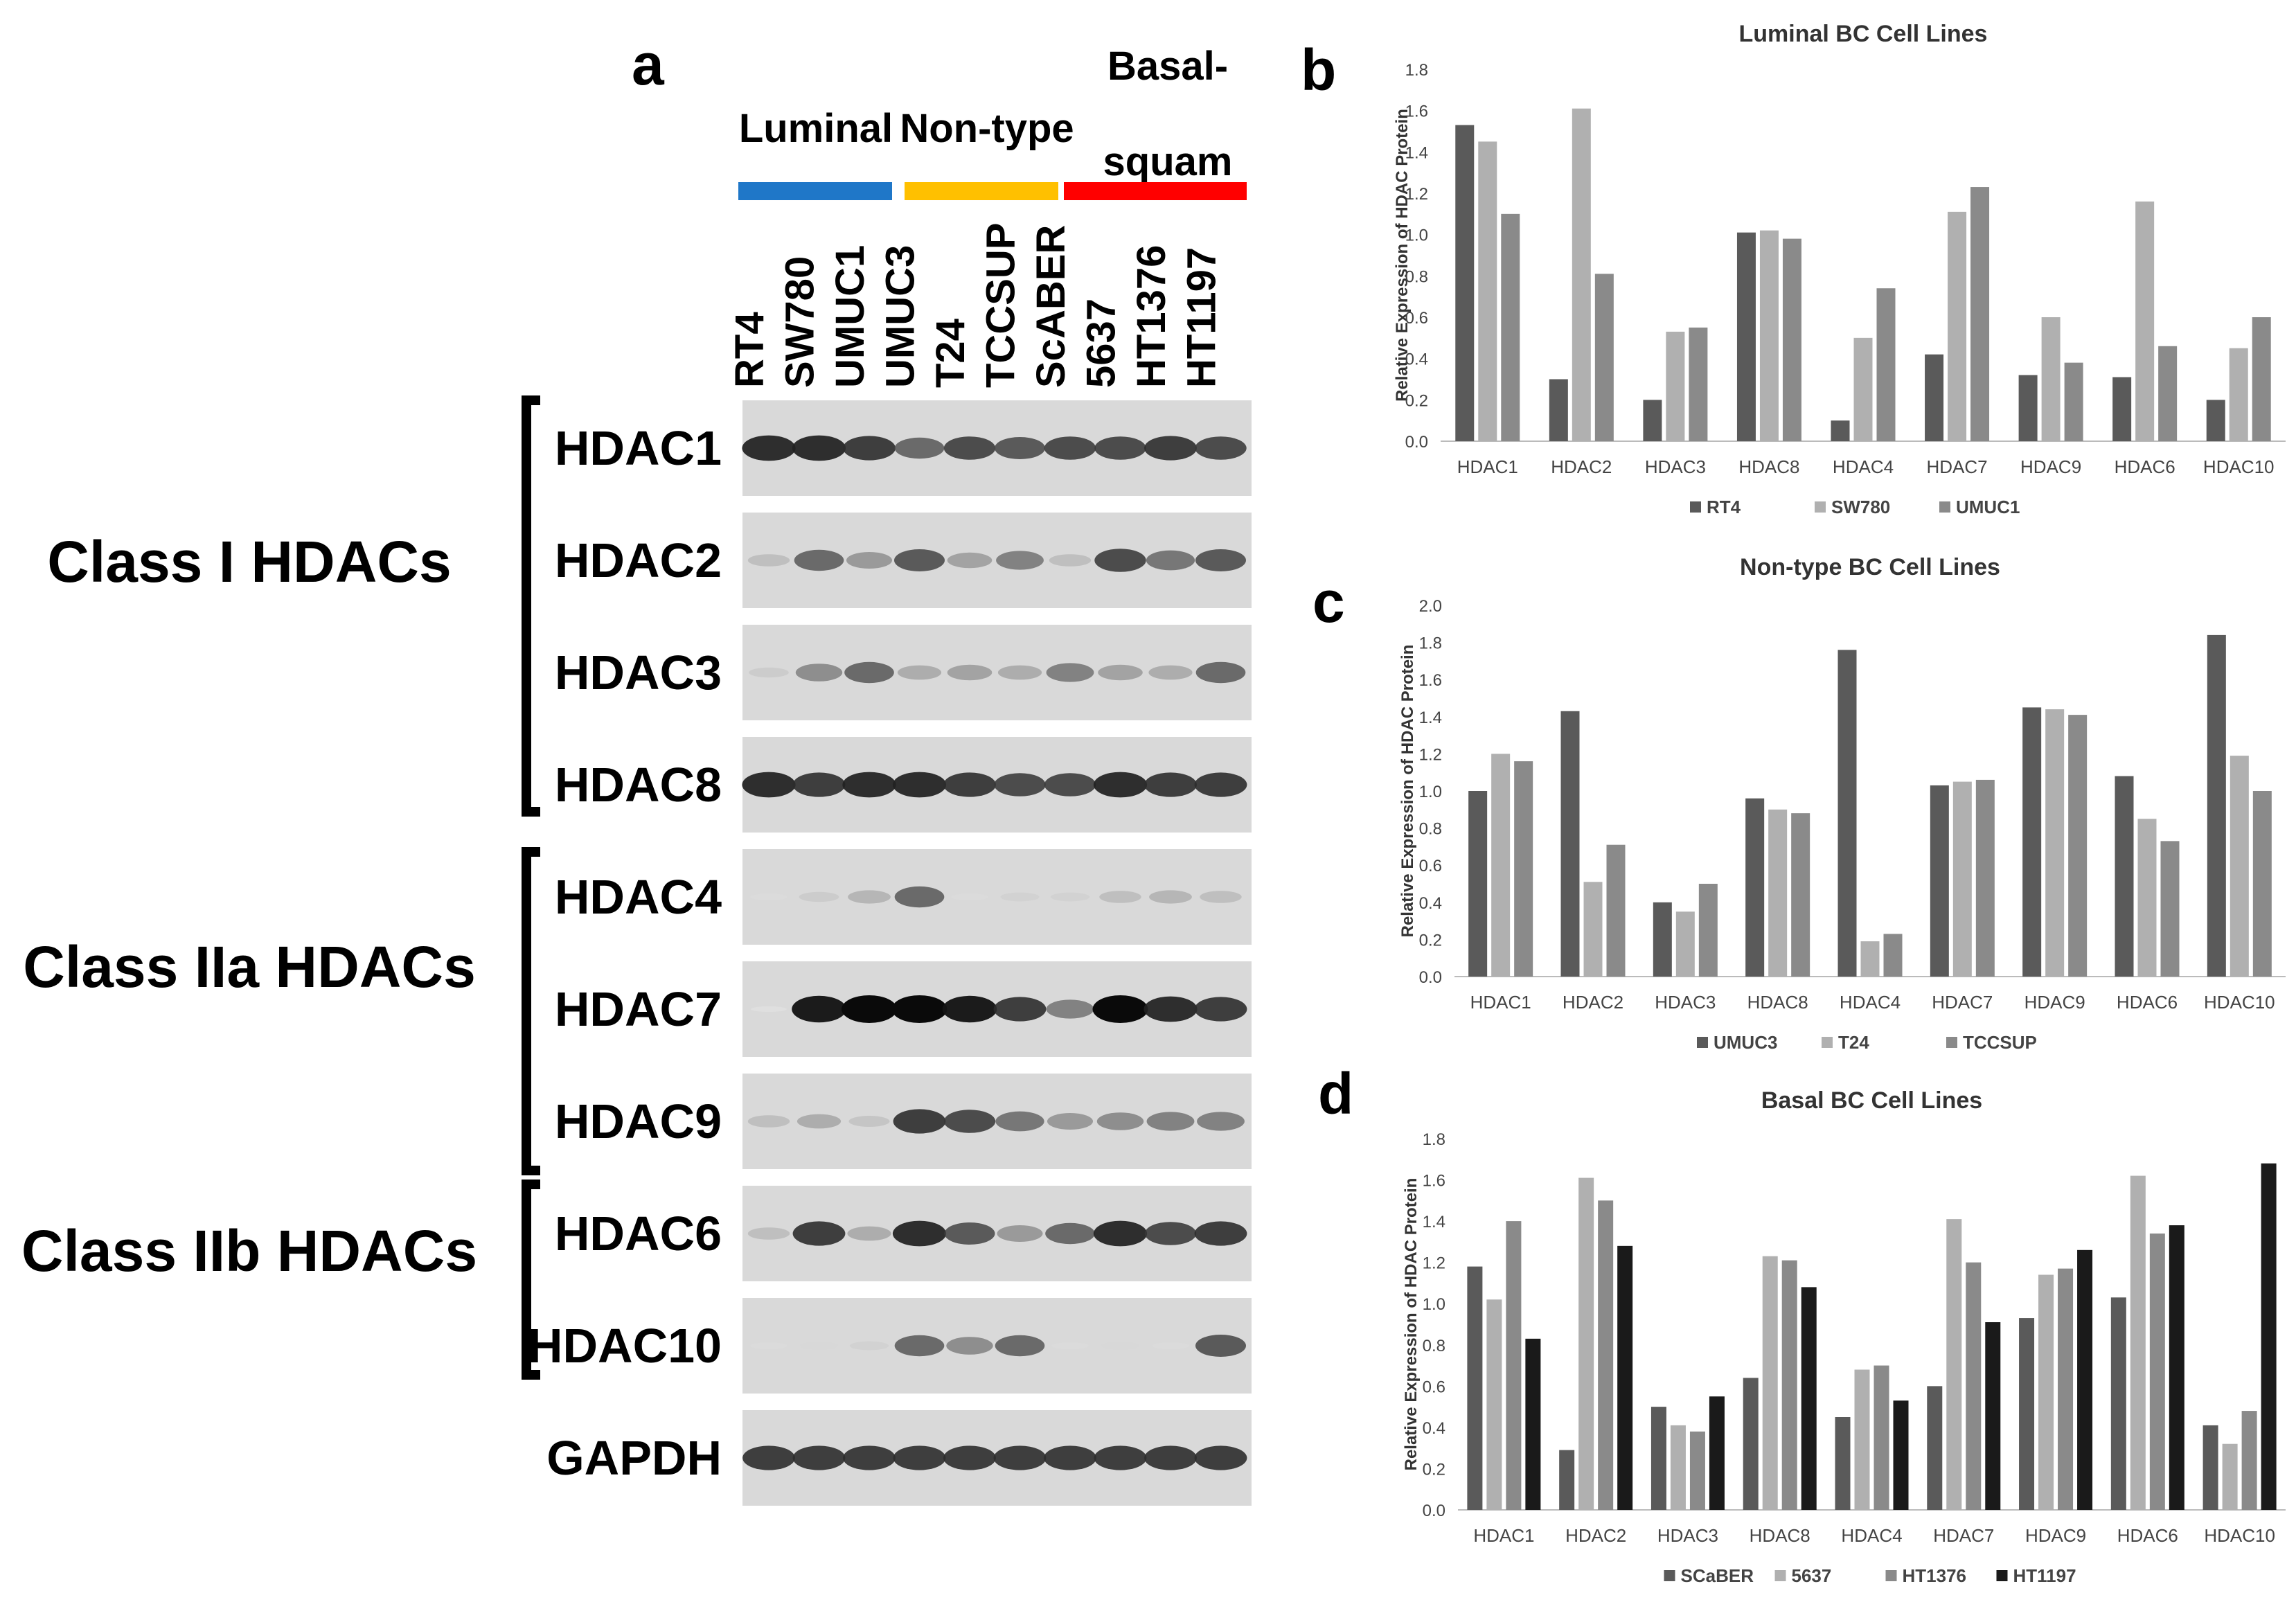 The height and width of the screenshot is (1602, 2296). Describe the element at coordinates (1411, 1325) in the screenshot. I see `chart-d-ylabel: Relative Expression of HDAC Protein` at that location.